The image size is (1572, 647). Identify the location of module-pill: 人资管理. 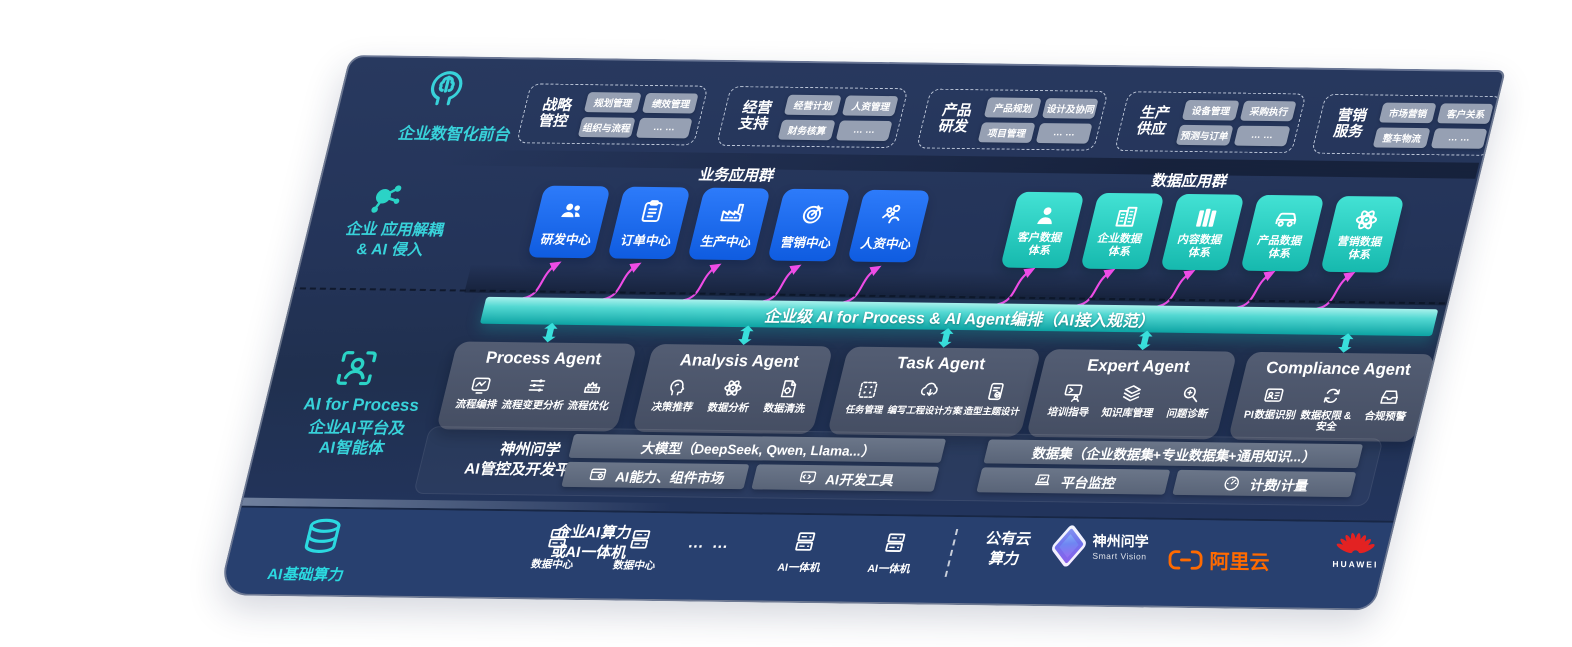
(870, 105).